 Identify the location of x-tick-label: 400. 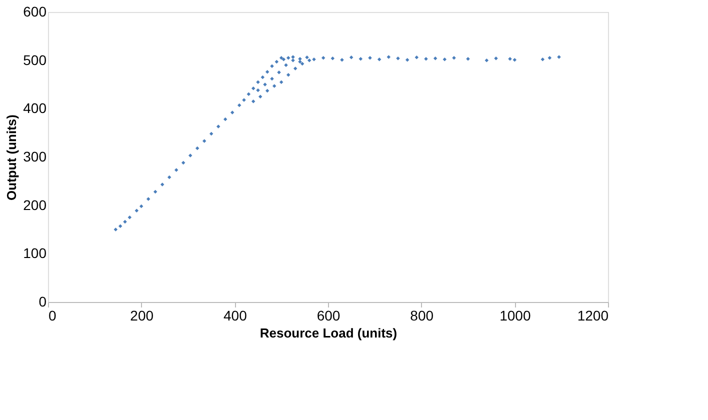
(235, 316).